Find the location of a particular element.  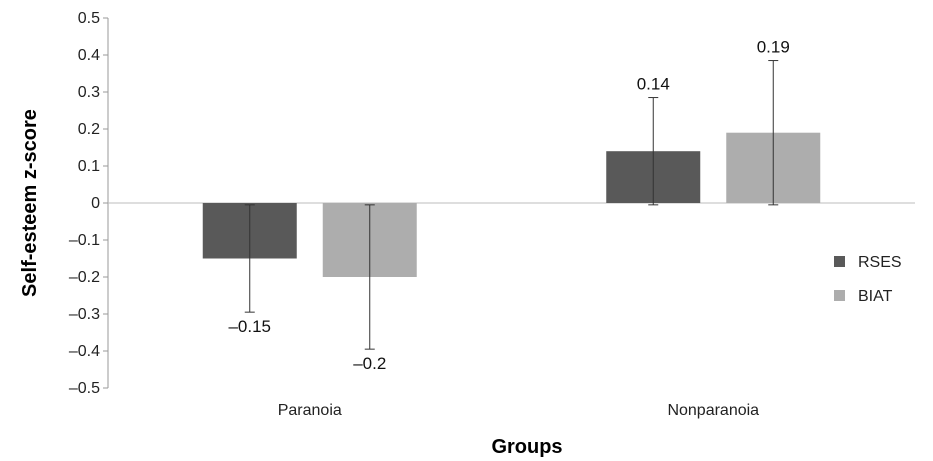

y-tick-label: 0 is located at coordinates (95, 203).